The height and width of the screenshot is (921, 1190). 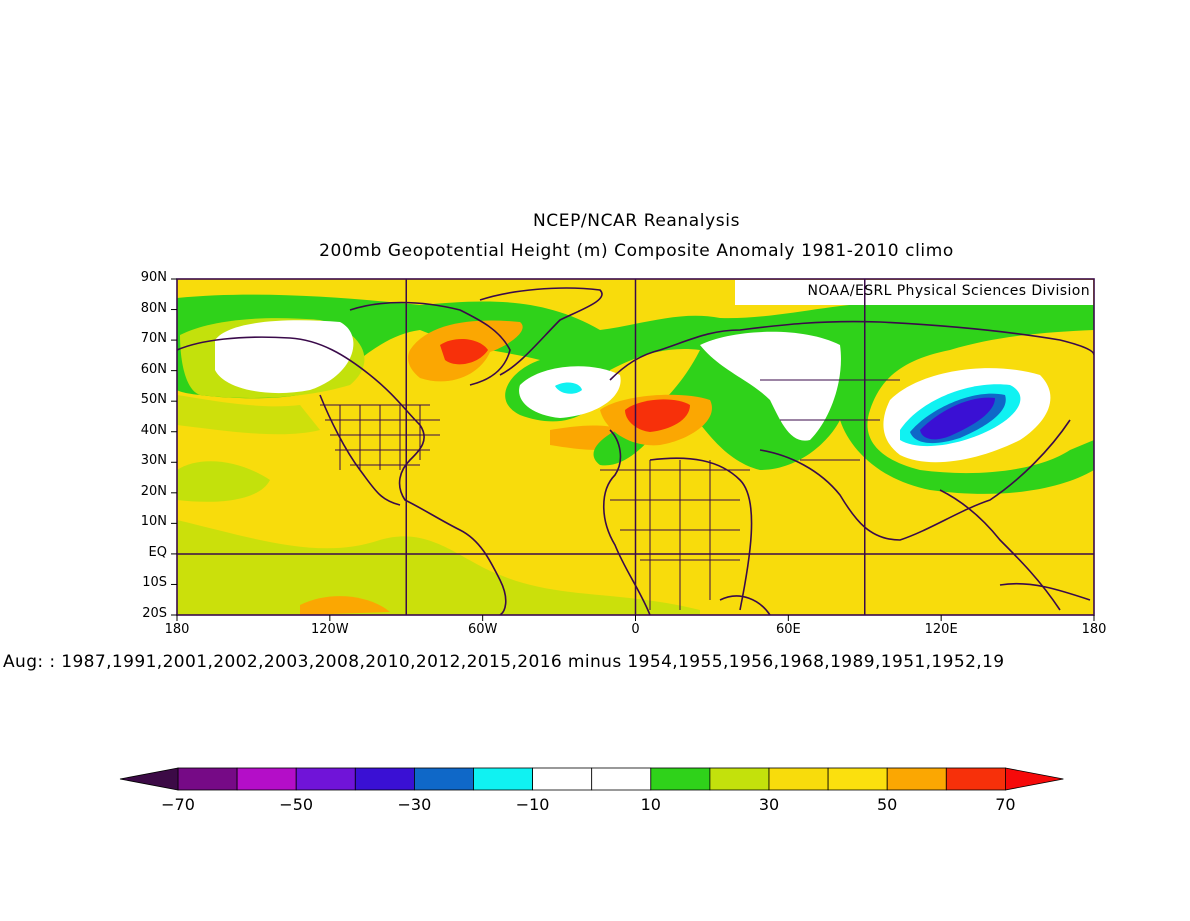 What do you see at coordinates (414, 804) in the screenshot?
I see `colorbar-tick-label: −30` at bounding box center [414, 804].